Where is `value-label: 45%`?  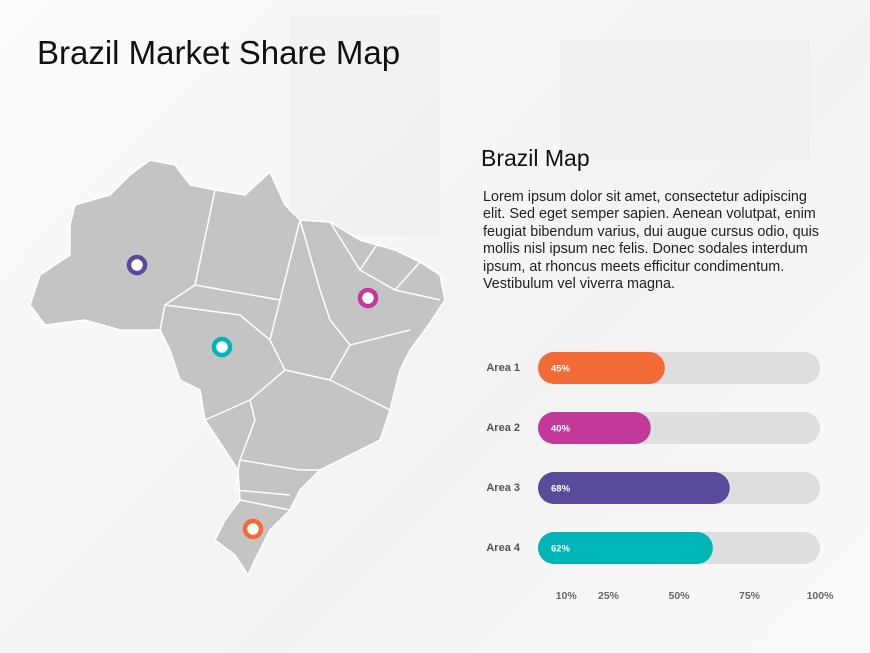 value-label: 45% is located at coordinates (561, 369).